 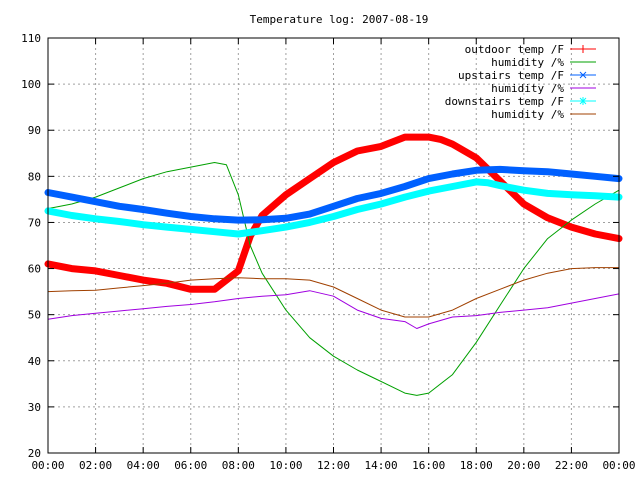 I want to click on y-tick-label: 30, so click(x=34, y=407).